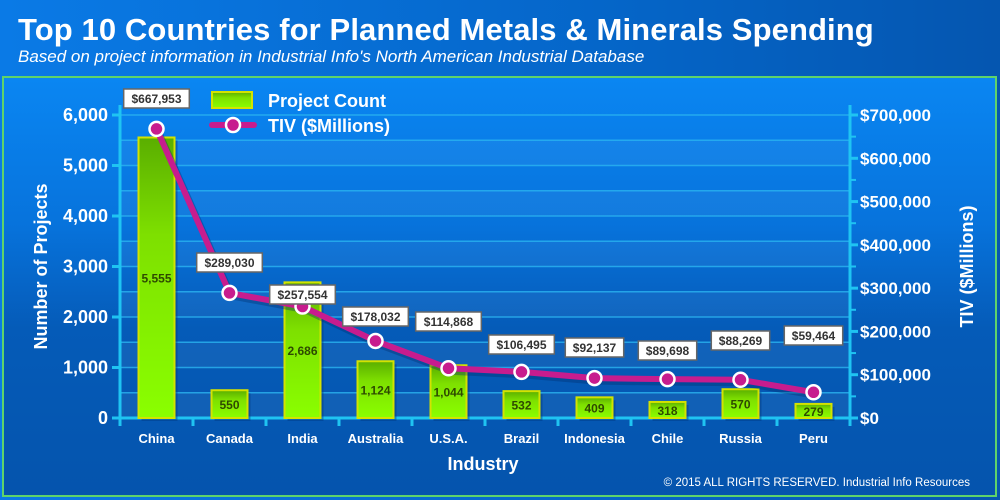  I want to click on bar-russia, so click(740, 403).